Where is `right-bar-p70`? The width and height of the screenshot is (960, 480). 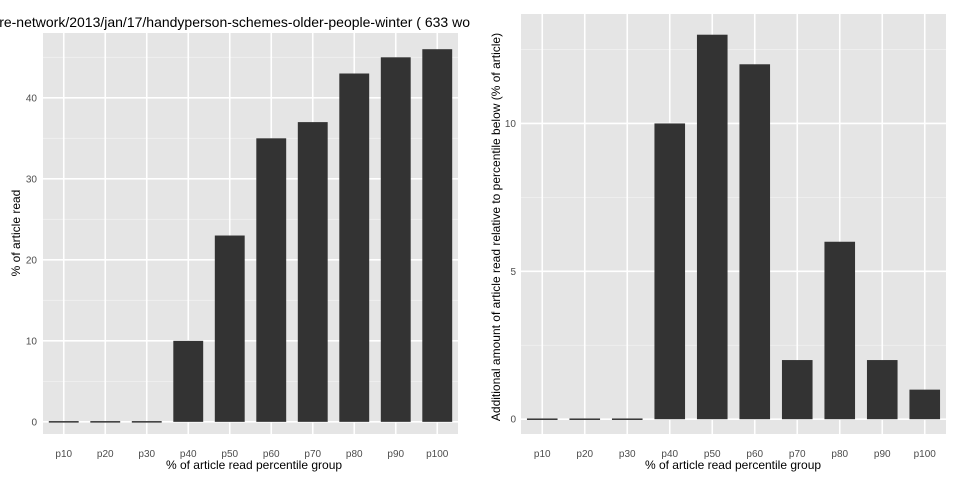
right-bar-p70 is located at coordinates (797, 390).